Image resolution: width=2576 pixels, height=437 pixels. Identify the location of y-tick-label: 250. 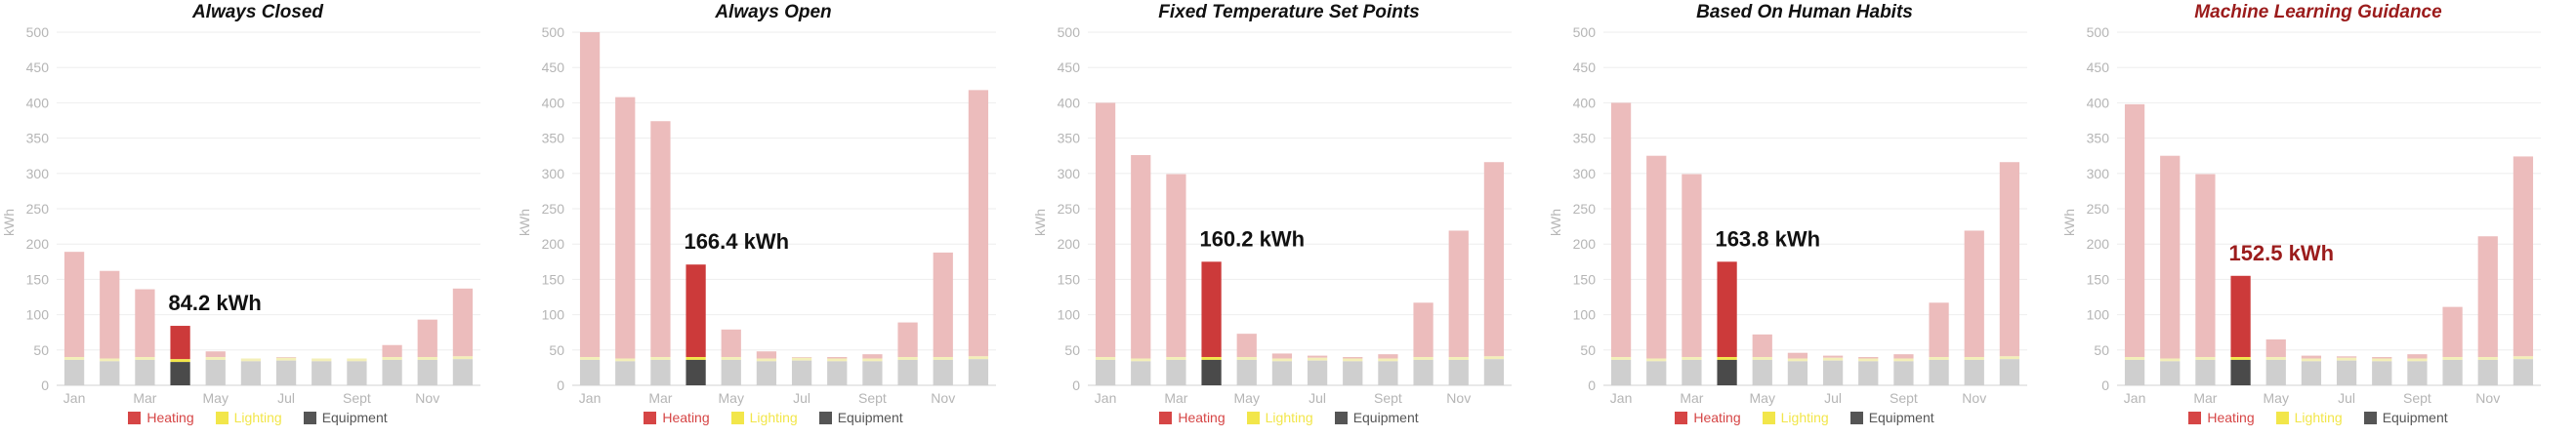
(38, 209).